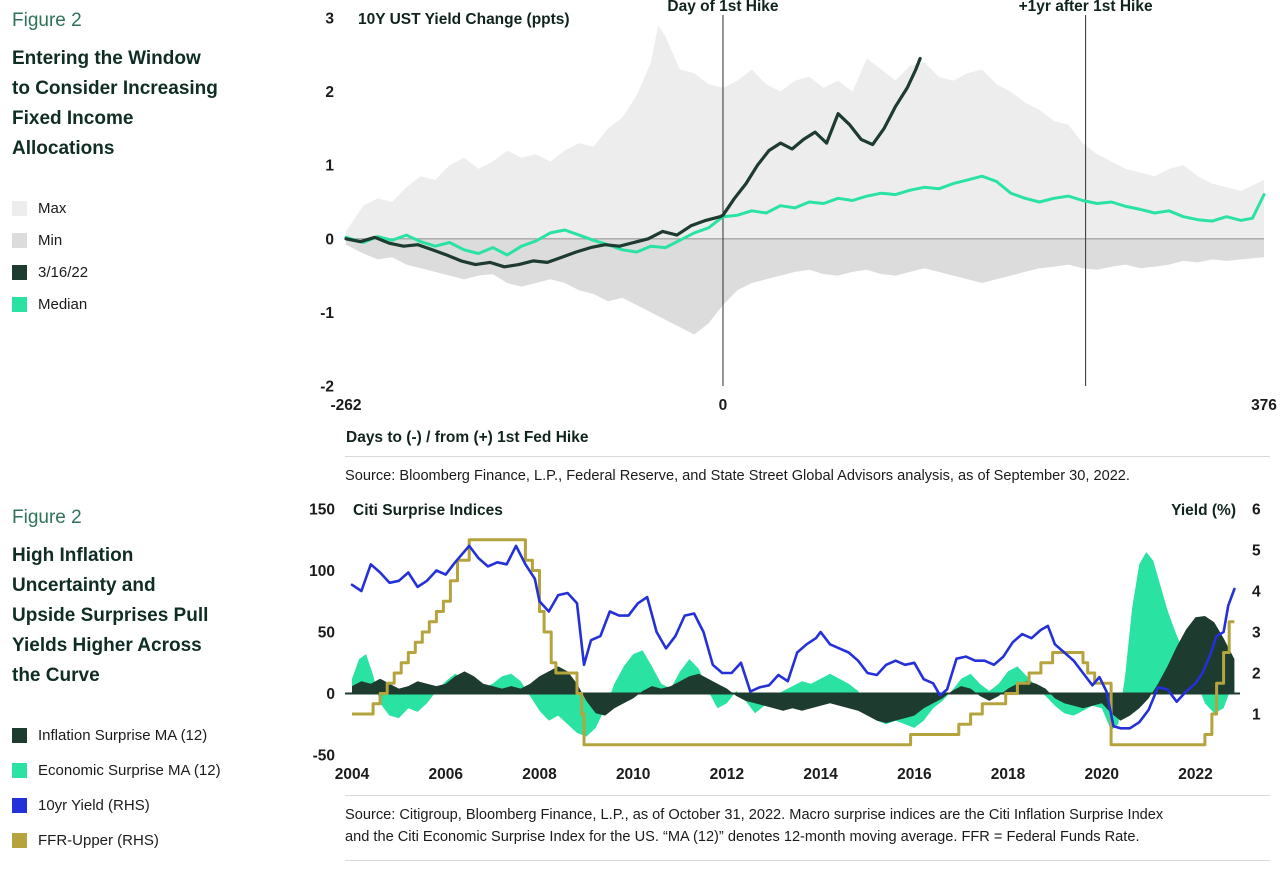 This screenshot has height=880, width=1280. What do you see at coordinates (1195, 774) in the screenshot?
I see `x-tick-label: 2022` at bounding box center [1195, 774].